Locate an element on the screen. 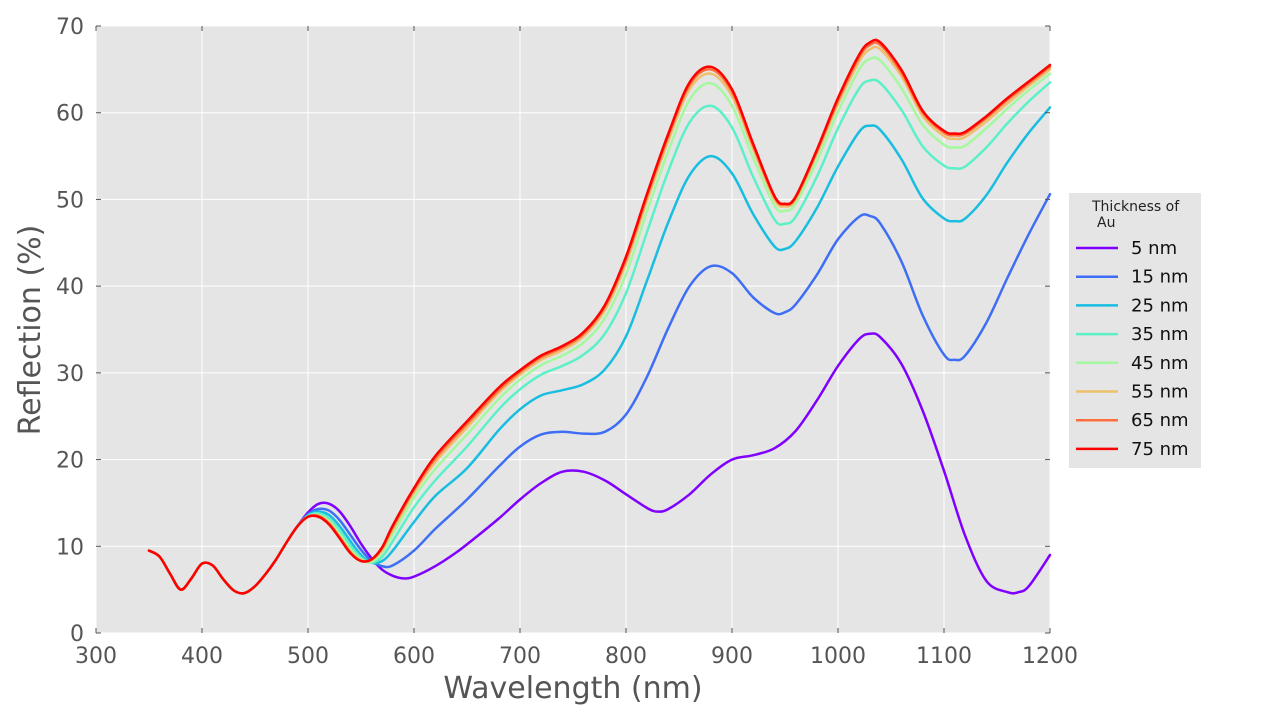  legend-label: 35 nm is located at coordinates (1160, 334).